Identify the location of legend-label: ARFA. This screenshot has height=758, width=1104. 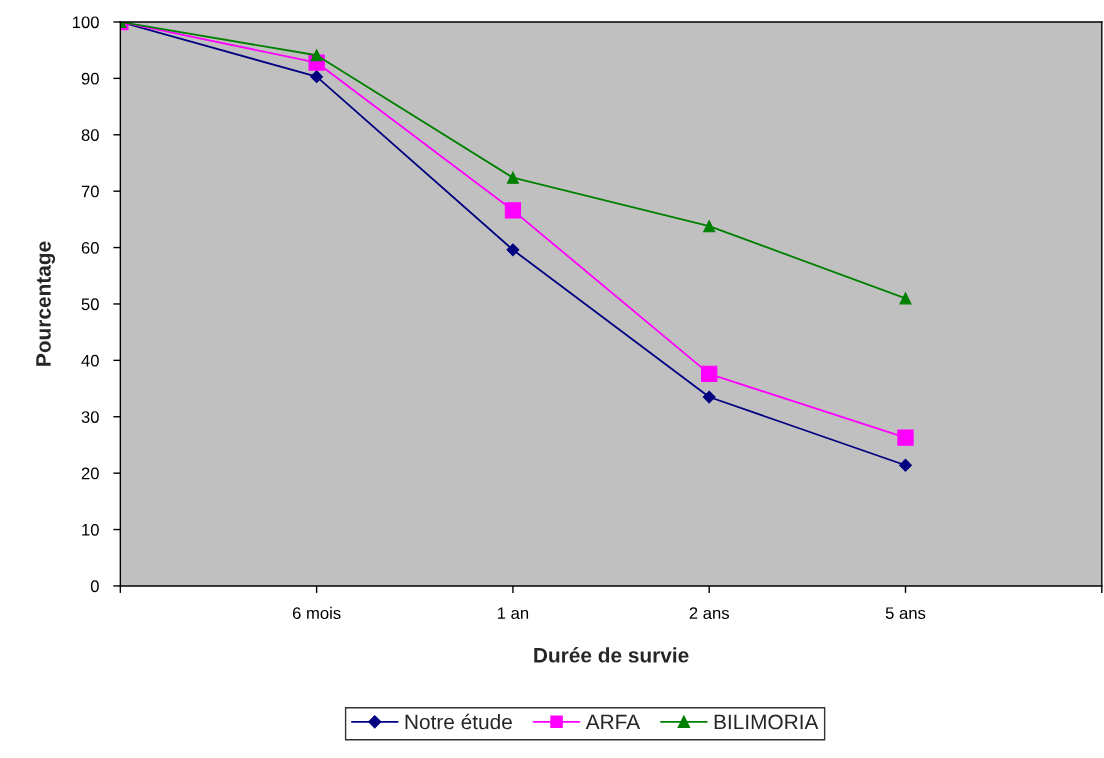
(613, 722).